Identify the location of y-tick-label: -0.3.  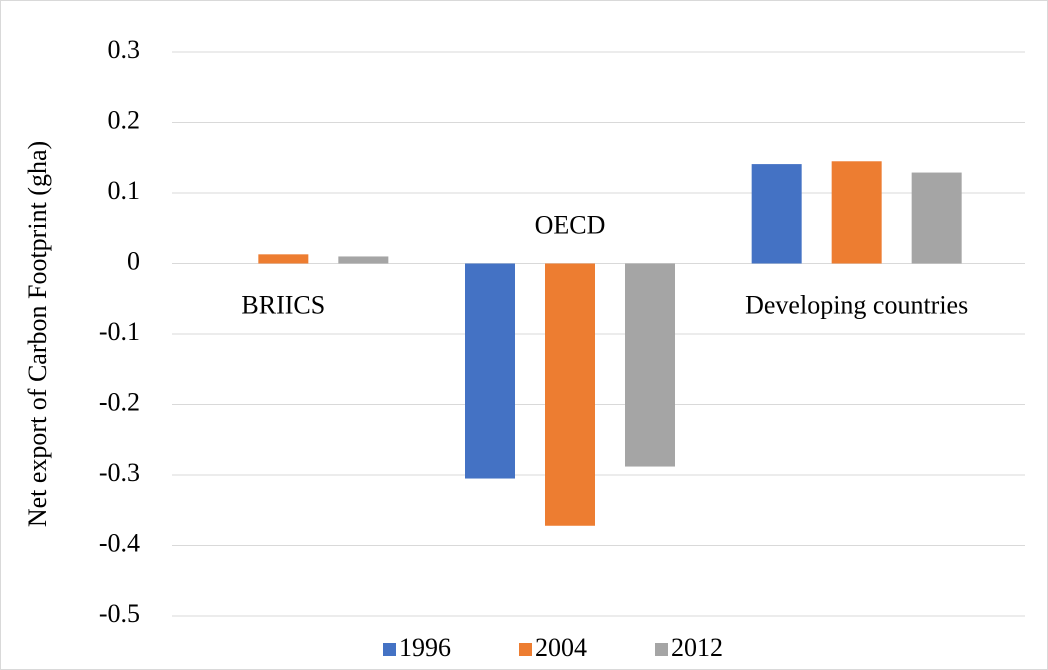
(119, 472).